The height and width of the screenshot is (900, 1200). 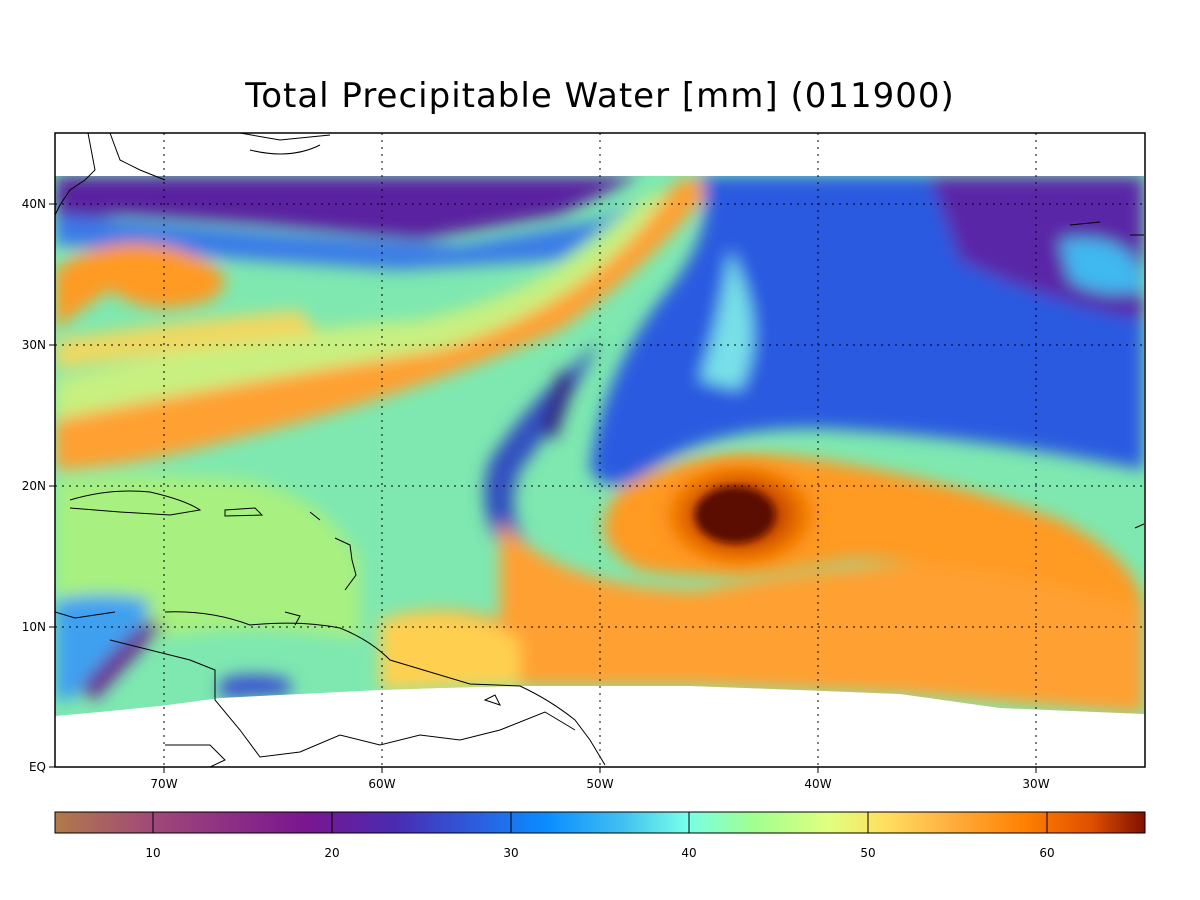 I want to click on lat-label-10n: 10N, so click(x=34, y=627).